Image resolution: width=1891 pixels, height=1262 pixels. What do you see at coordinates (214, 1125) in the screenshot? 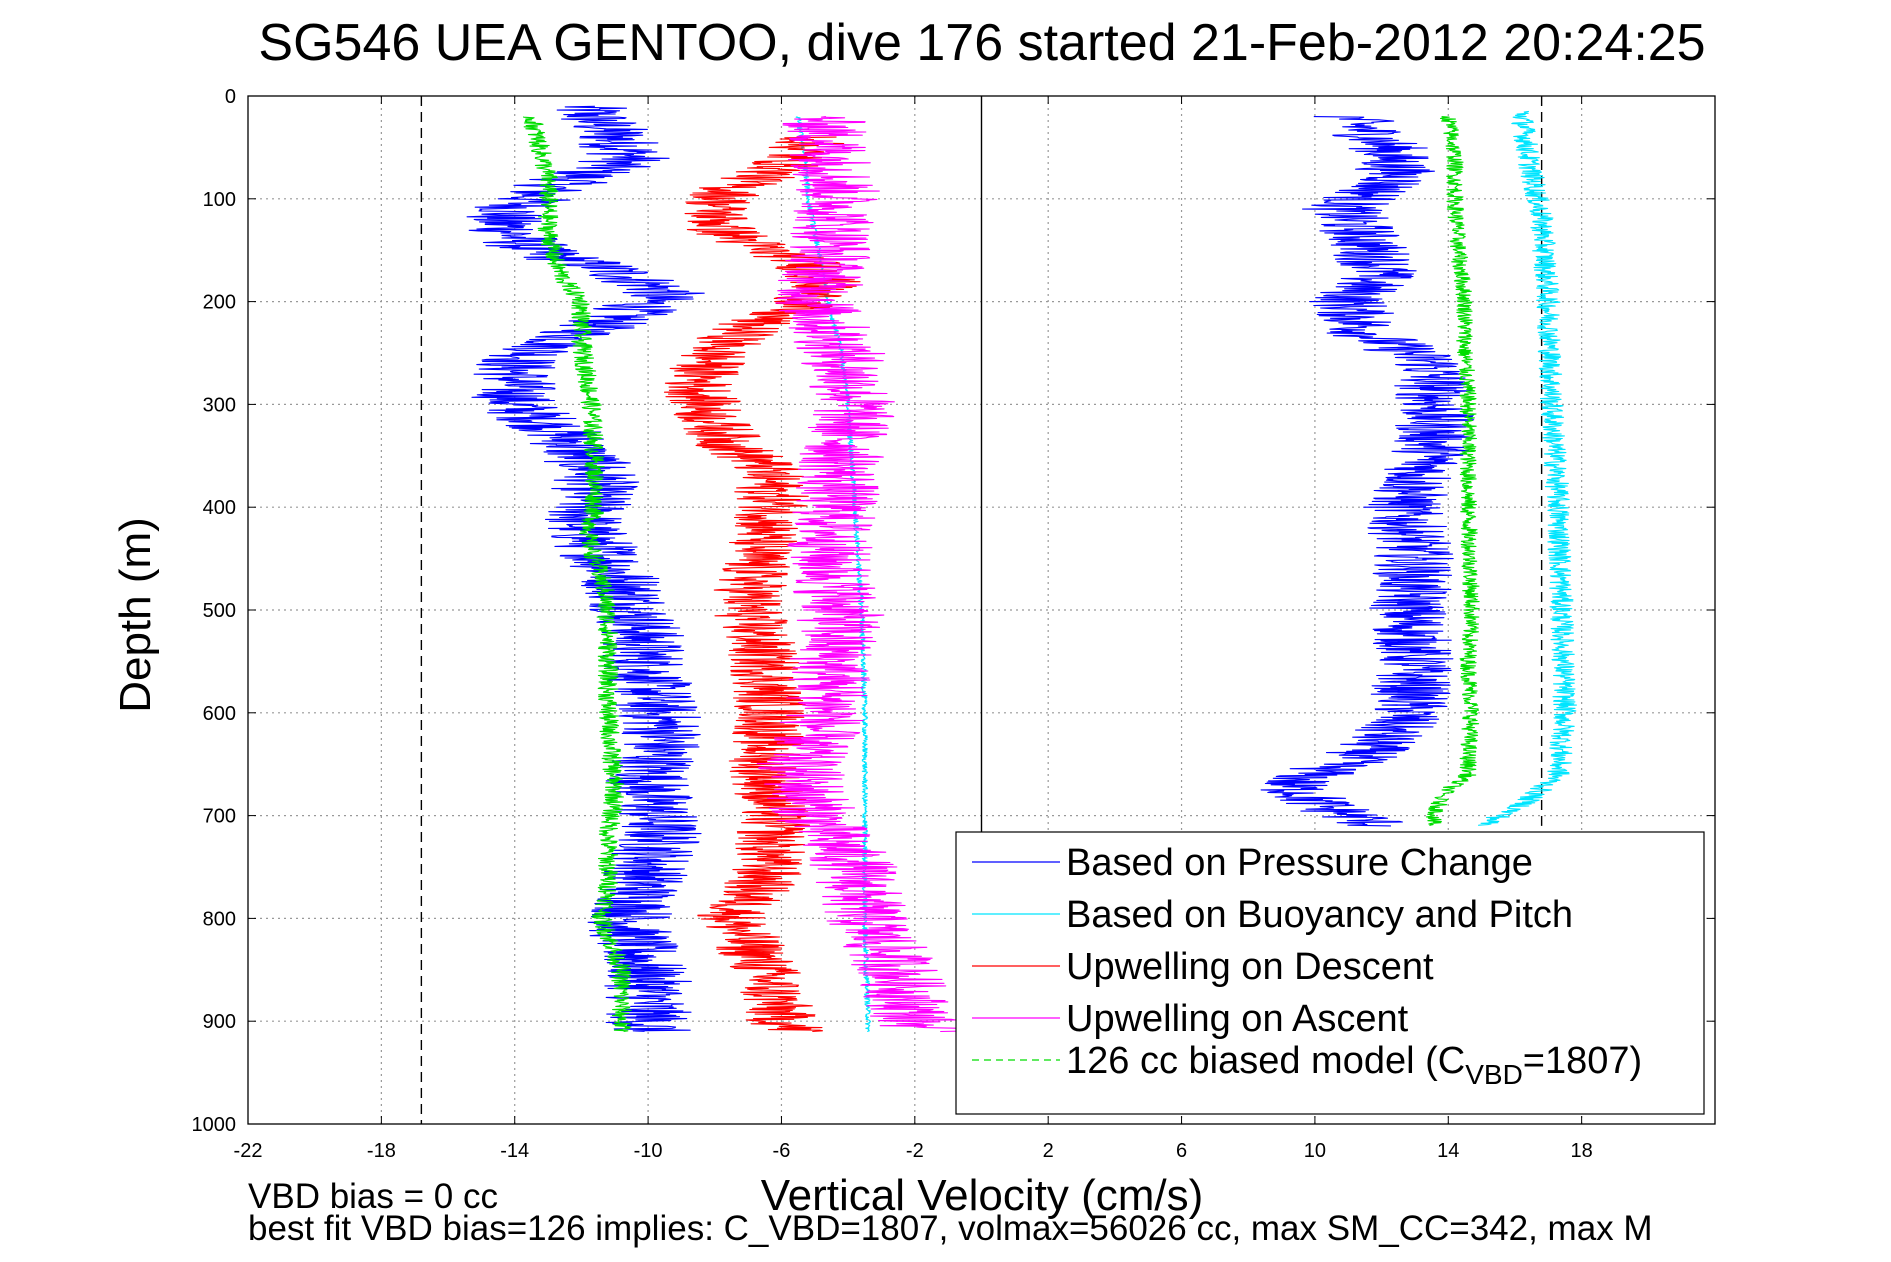
I see `y-tick-label: 1000` at bounding box center [214, 1125].